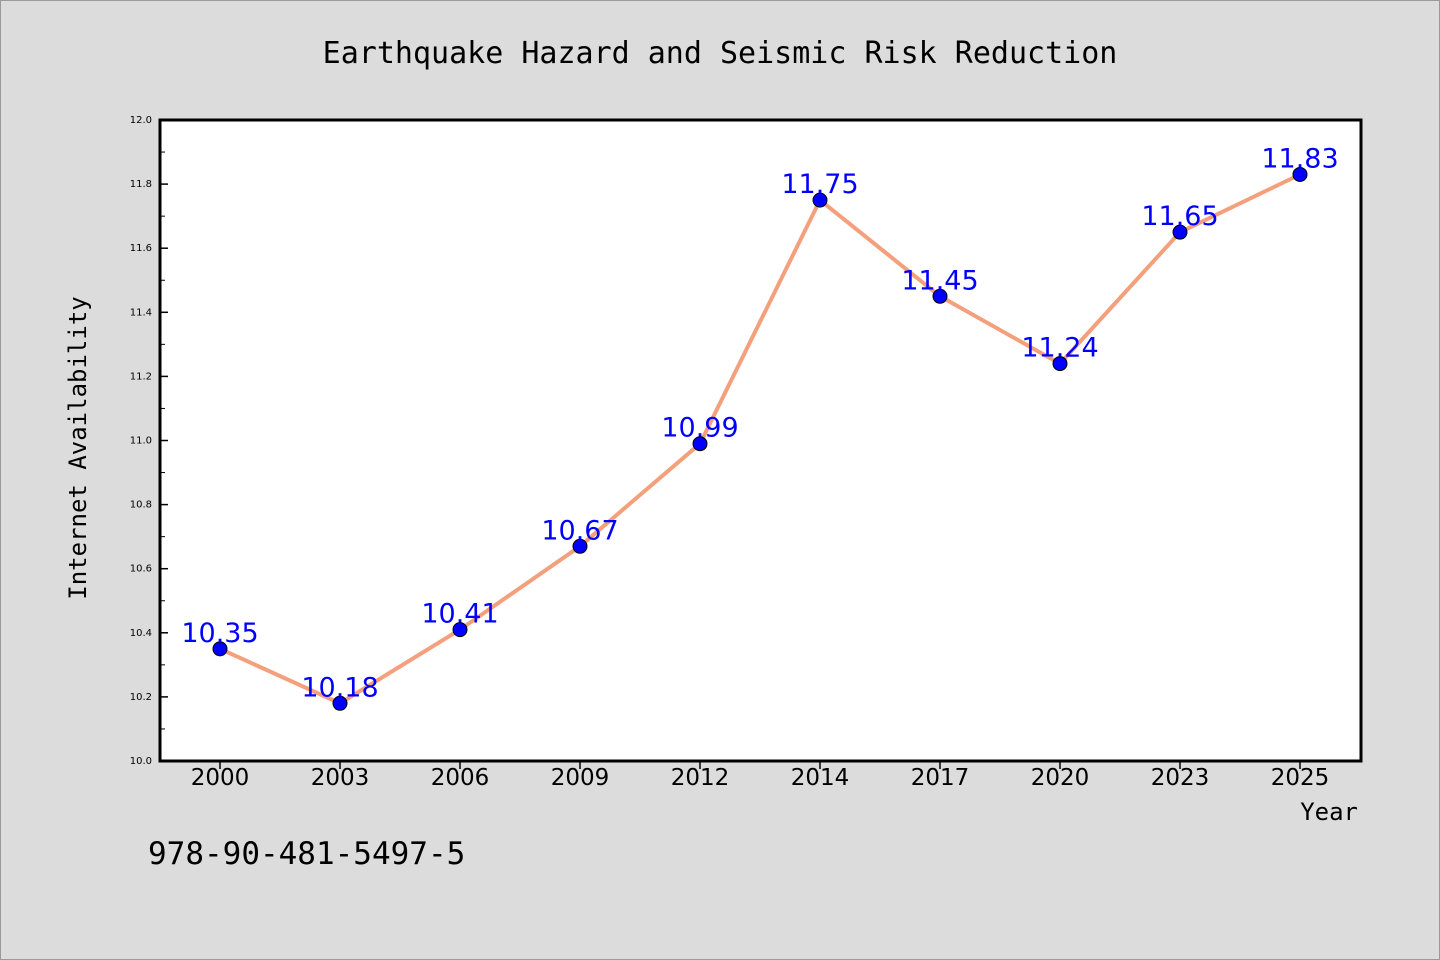 The height and width of the screenshot is (960, 1440). I want to click on y-tick-label: 10.8, so click(141, 505).